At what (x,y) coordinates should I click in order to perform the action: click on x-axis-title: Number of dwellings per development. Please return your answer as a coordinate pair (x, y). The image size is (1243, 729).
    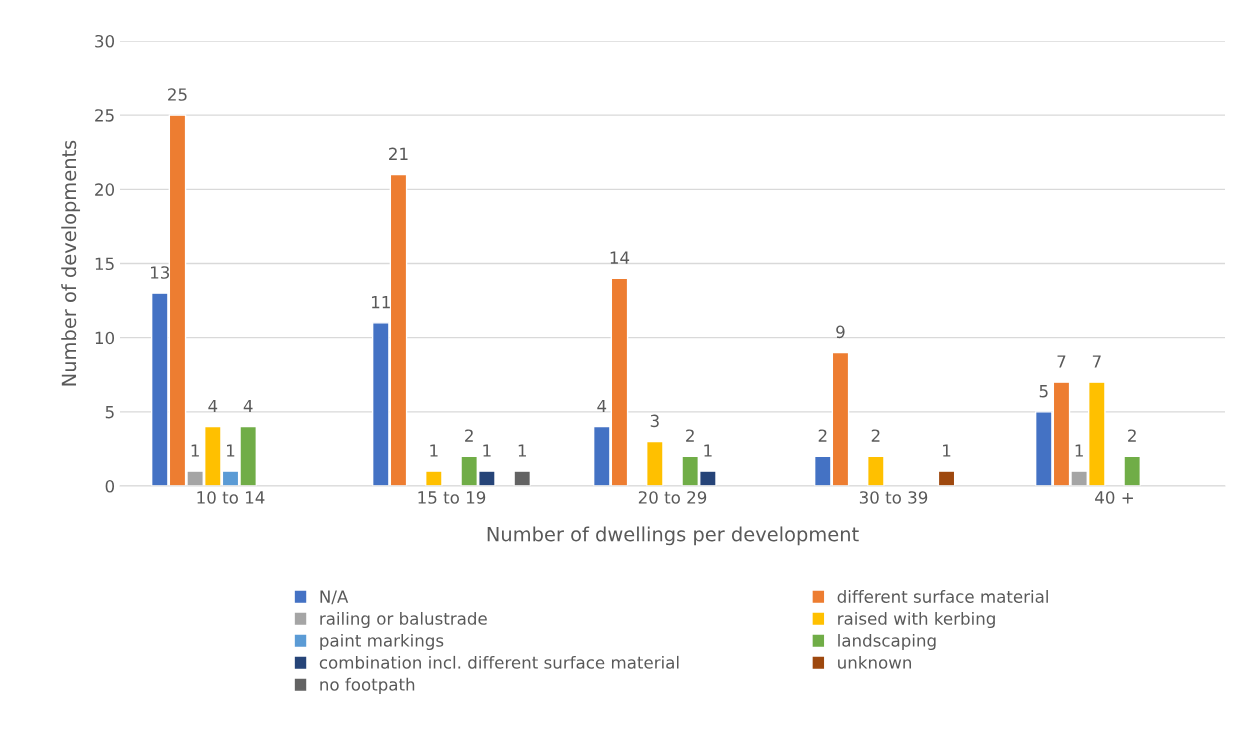
    Looking at the image, I should click on (673, 536).